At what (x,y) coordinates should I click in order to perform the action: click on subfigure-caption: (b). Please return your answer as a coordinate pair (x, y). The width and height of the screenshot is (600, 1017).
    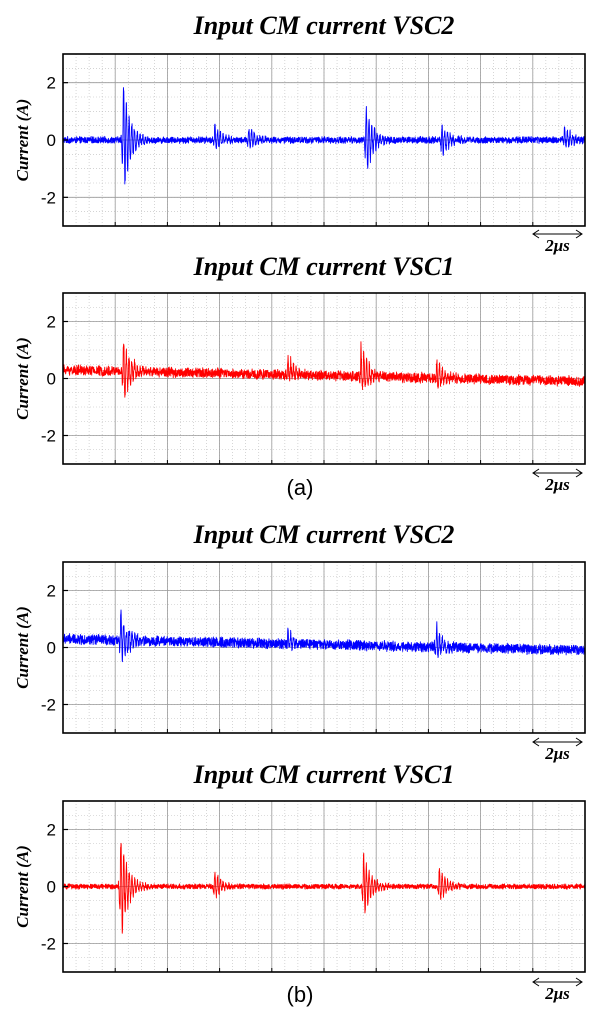
    Looking at the image, I should click on (300, 994).